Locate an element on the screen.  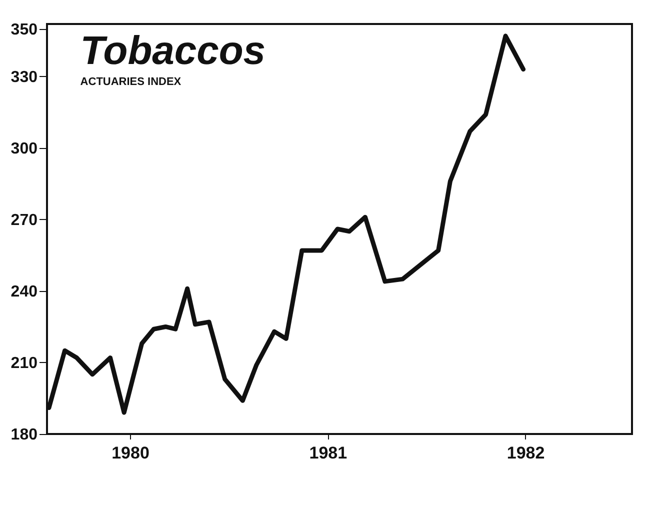
x-tick-label: 1982 is located at coordinates (525, 453).